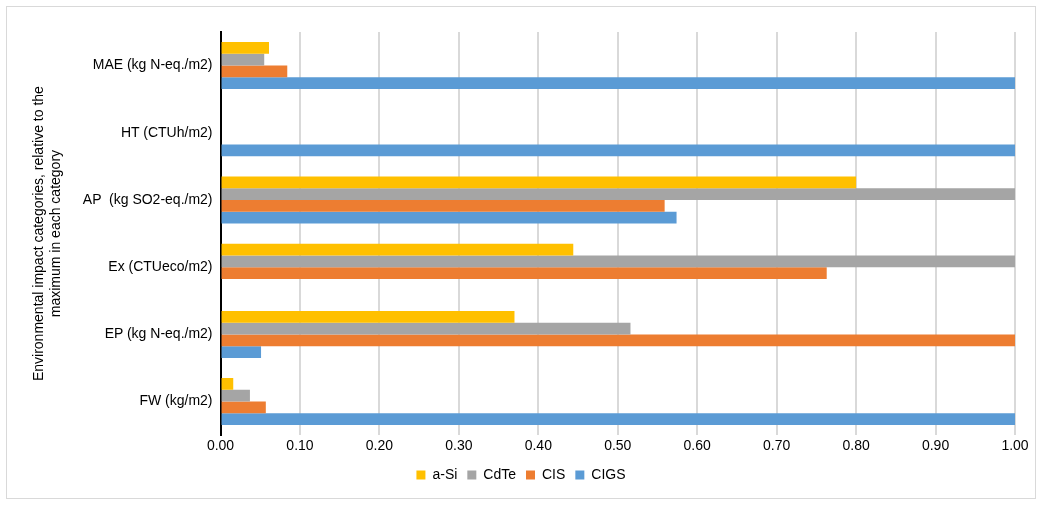  I want to click on legend-label: CIS, so click(554, 473).